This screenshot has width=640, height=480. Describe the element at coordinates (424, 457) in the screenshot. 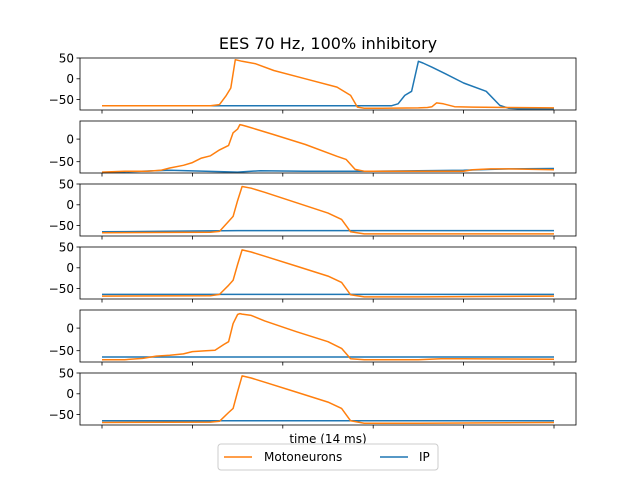

I see `legend-label-ip: IP` at that location.